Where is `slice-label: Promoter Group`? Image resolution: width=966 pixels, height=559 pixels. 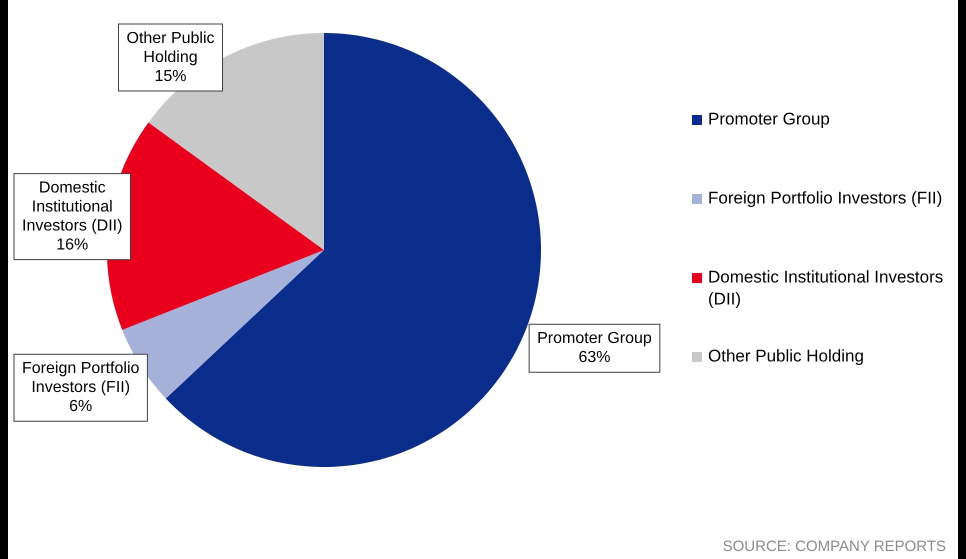
slice-label: Promoter Group is located at coordinates (594, 339).